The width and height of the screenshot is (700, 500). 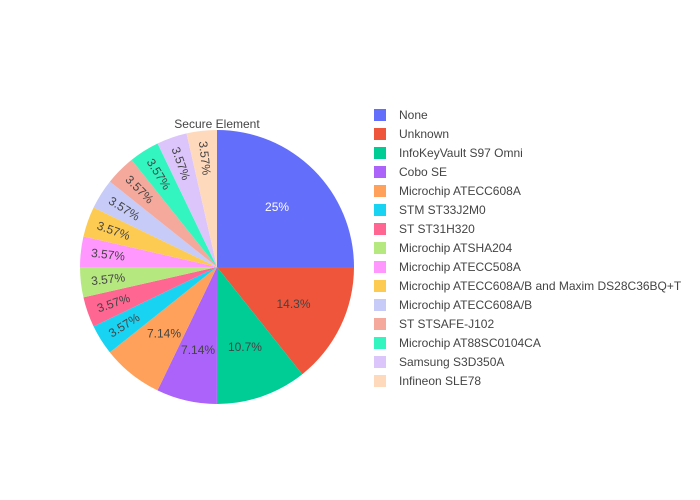 I want to click on legend-label: Samsung S3D350A, so click(x=451, y=362).